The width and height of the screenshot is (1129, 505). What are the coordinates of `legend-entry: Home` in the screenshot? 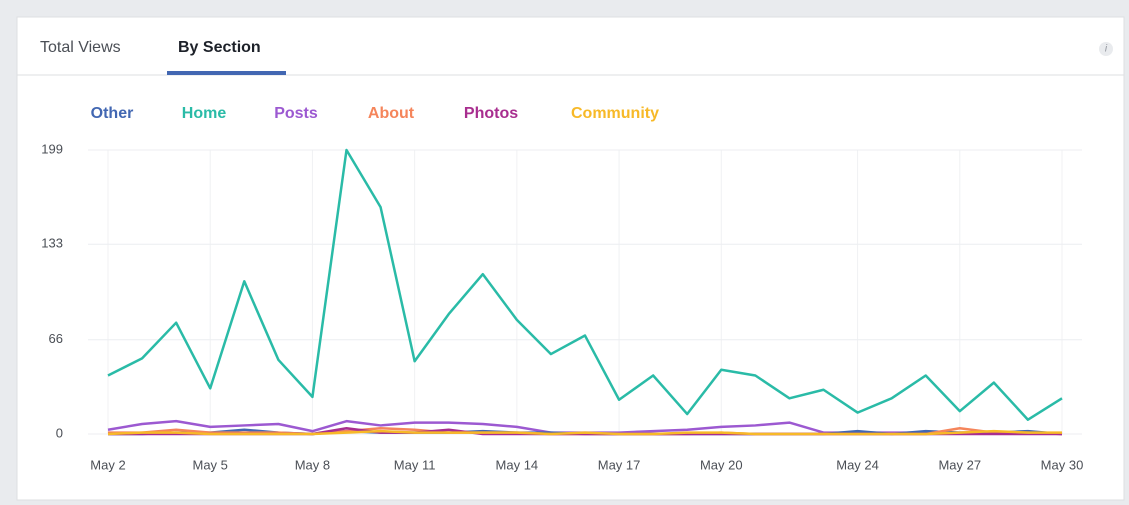 It's located at (204, 113).